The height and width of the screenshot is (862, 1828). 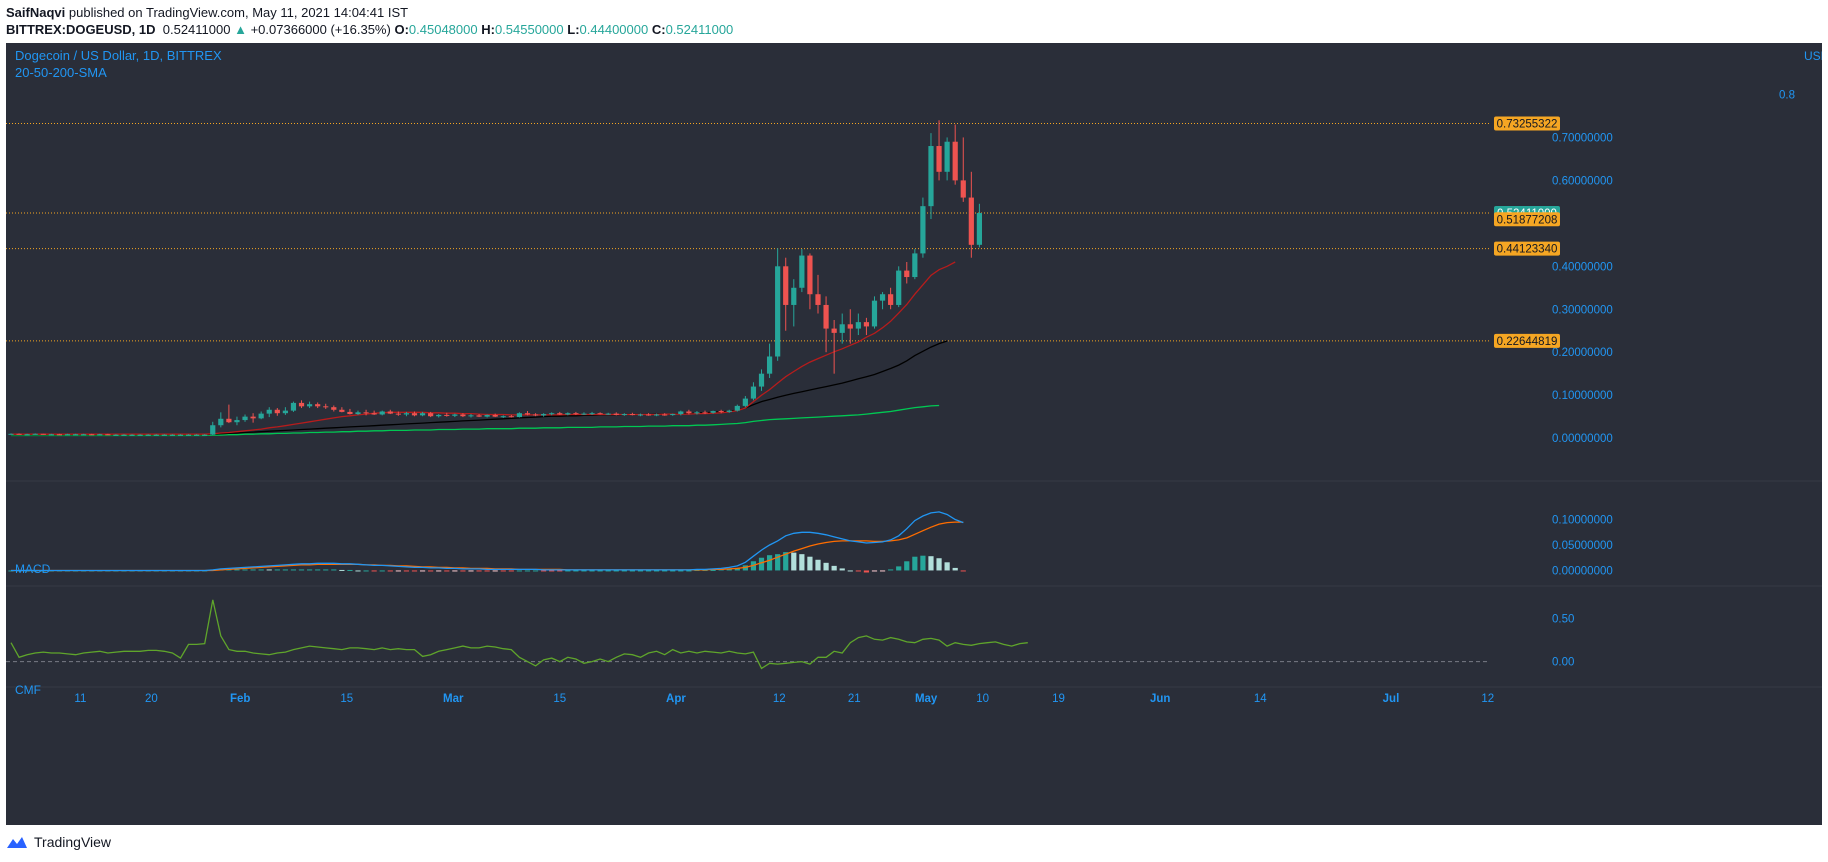 I want to click on x-tick-label: 14, so click(x=1260, y=699).